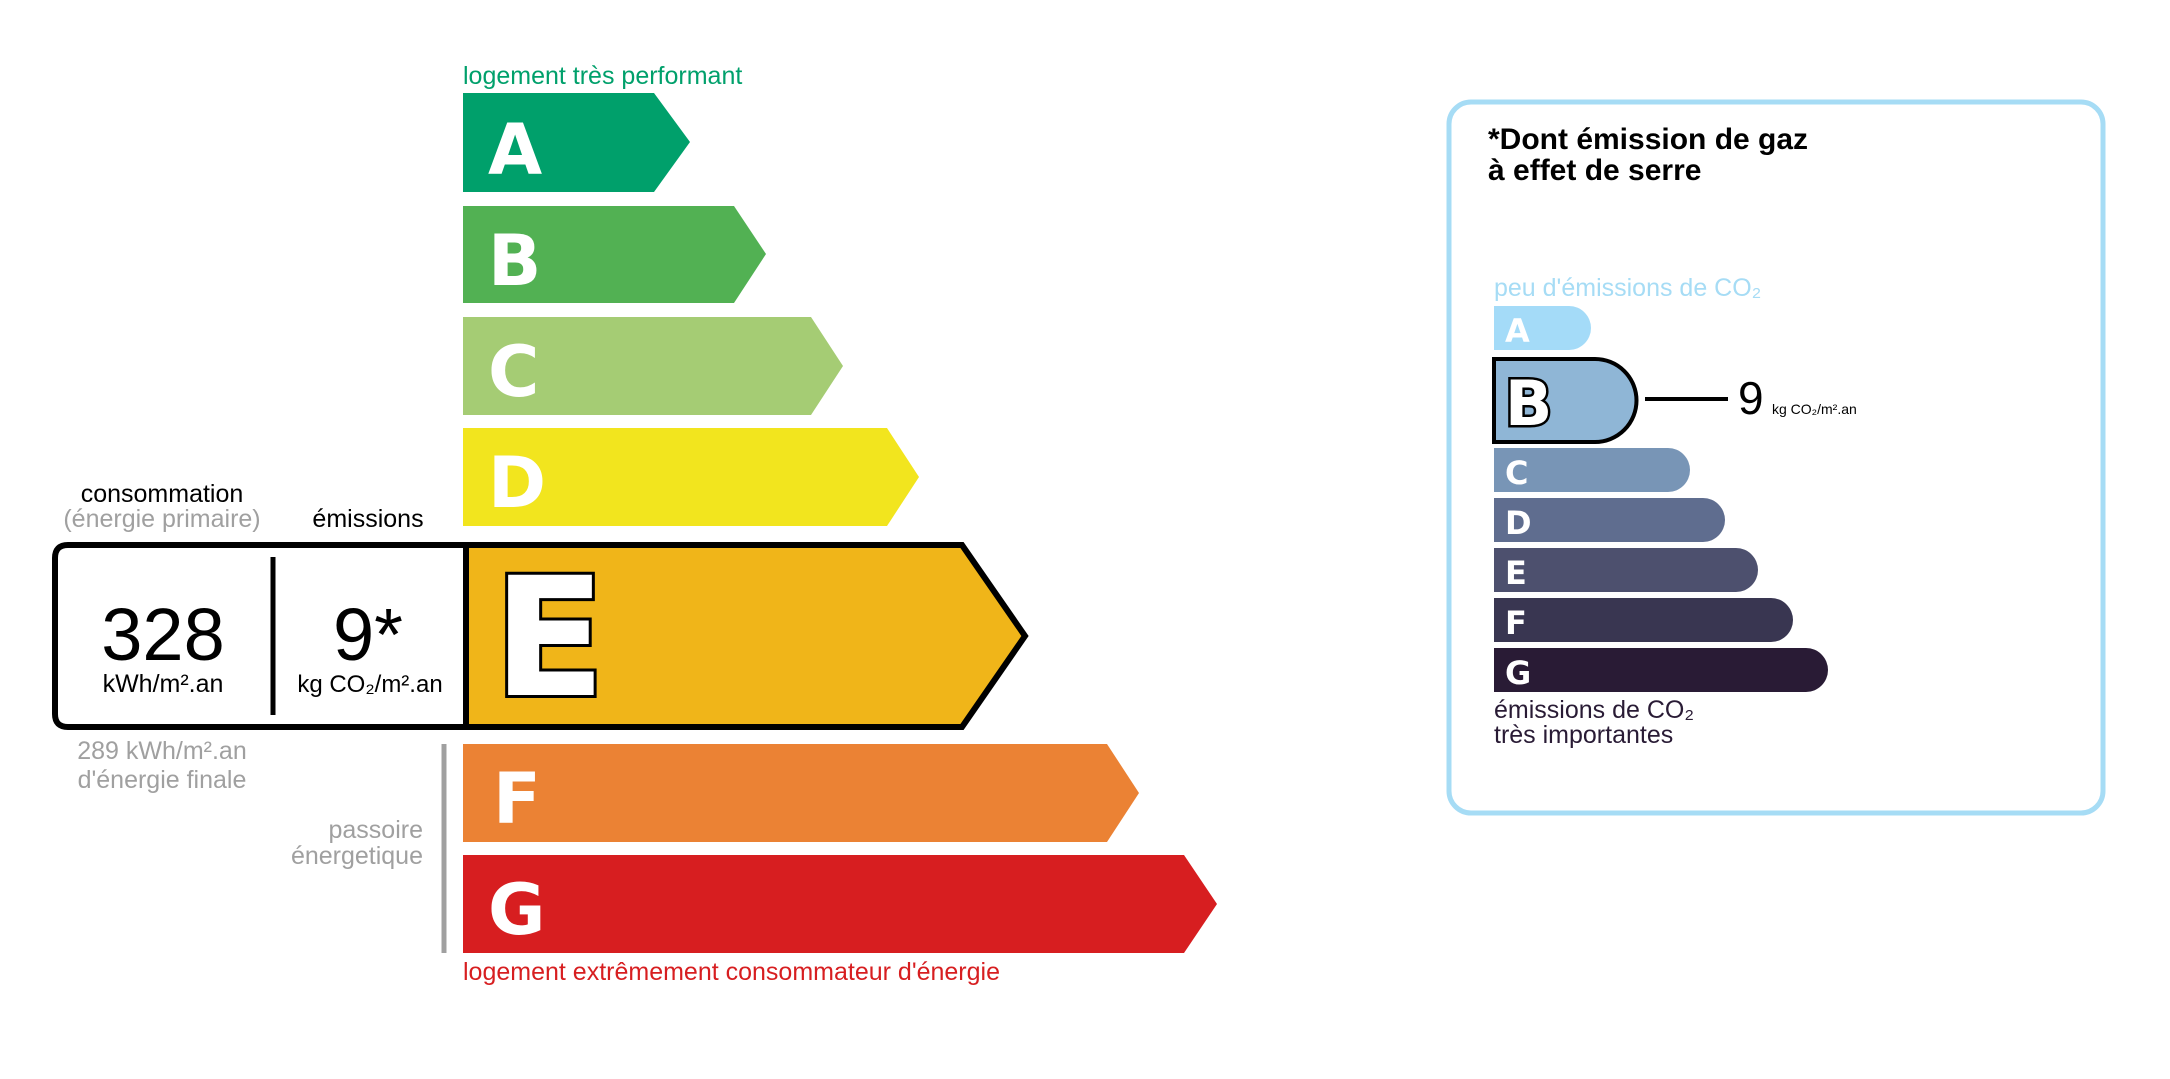  I want to click on ges-bottom-label: émissions de CO₂, so click(1594, 710).